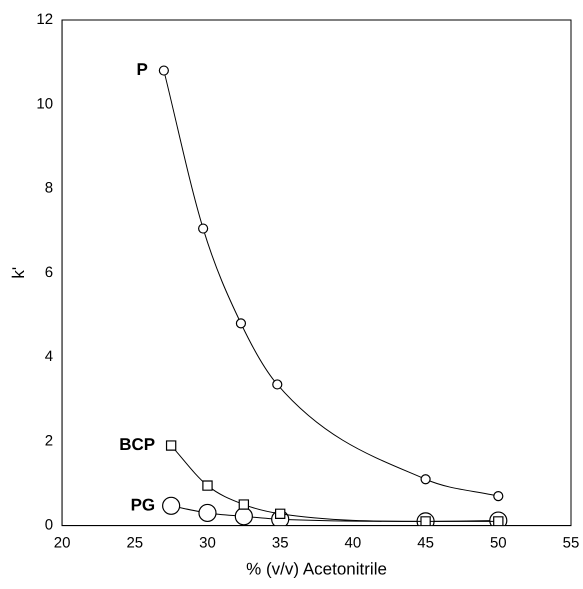 This screenshot has height=589, width=583. I want to click on series-label: BCP, so click(137, 444).